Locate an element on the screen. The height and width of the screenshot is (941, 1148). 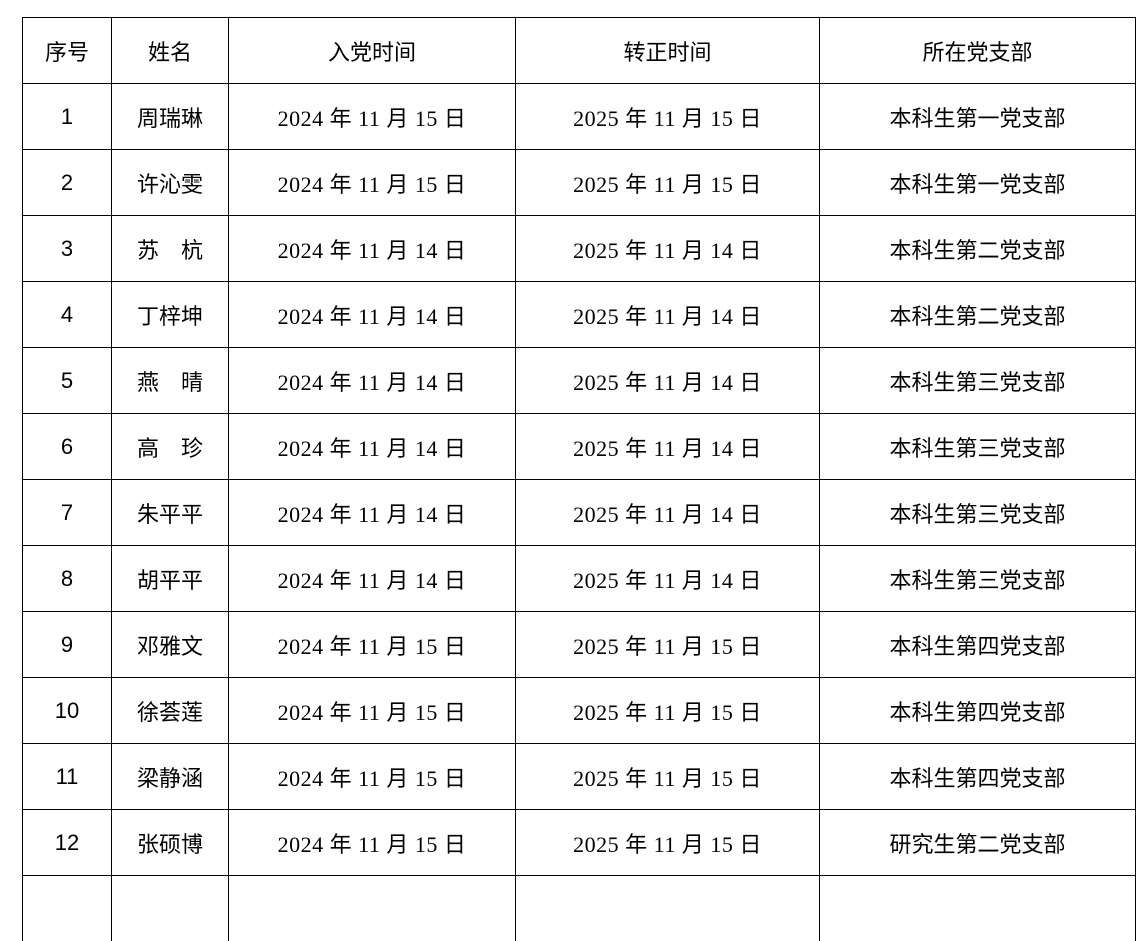
cell-name: 周瑞琳 is located at coordinates (170, 117).